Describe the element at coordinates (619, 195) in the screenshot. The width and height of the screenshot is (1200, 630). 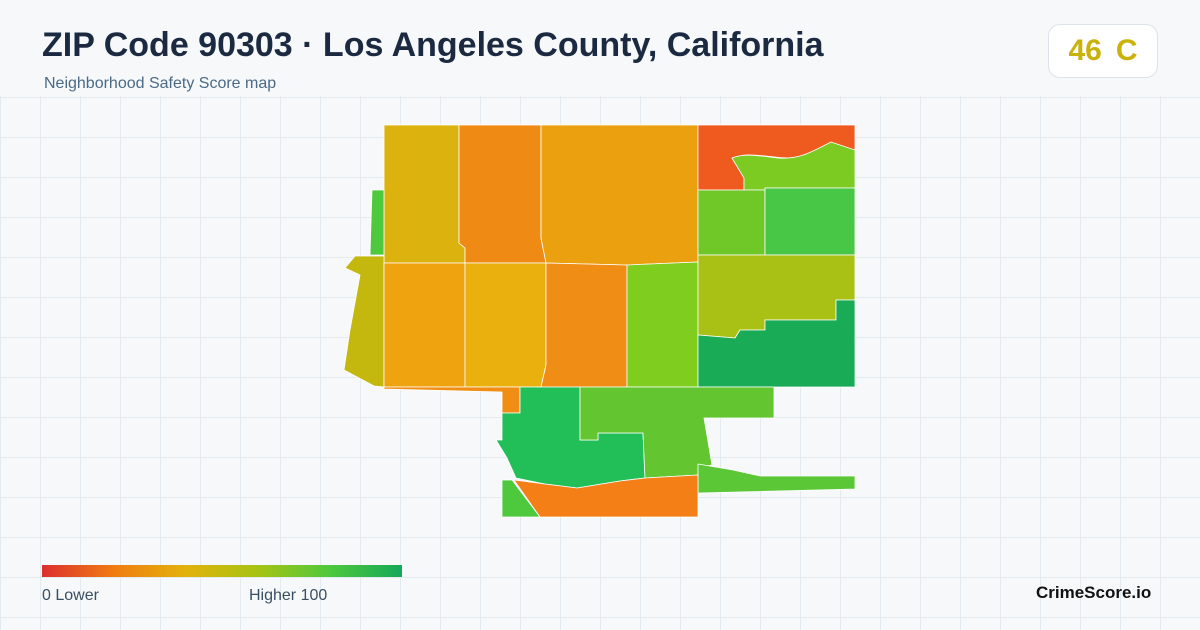
I see `region-n-center` at that location.